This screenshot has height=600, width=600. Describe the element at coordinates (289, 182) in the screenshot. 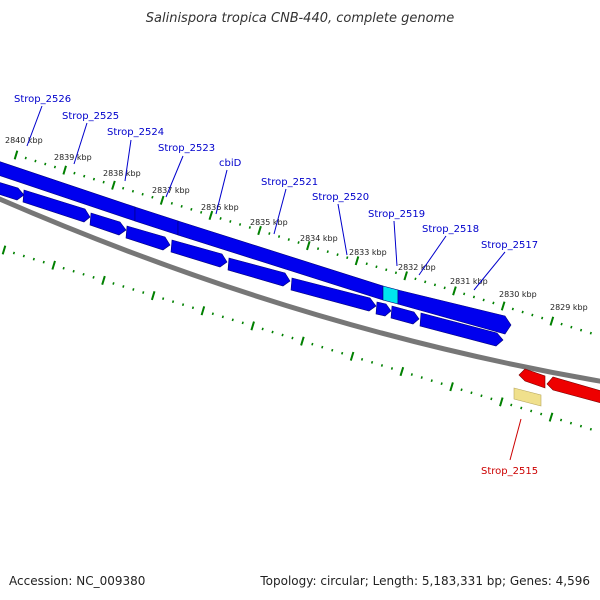

I see `gene-label-strop-2521: Strop_2521` at that location.